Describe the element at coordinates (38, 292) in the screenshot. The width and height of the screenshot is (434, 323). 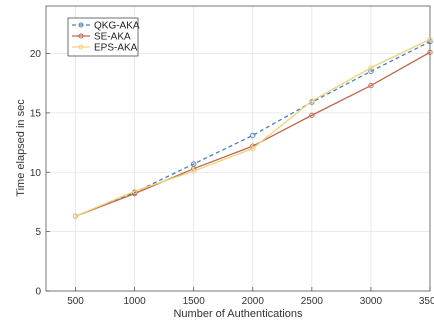
I see `y-tick-label: 0` at that location.